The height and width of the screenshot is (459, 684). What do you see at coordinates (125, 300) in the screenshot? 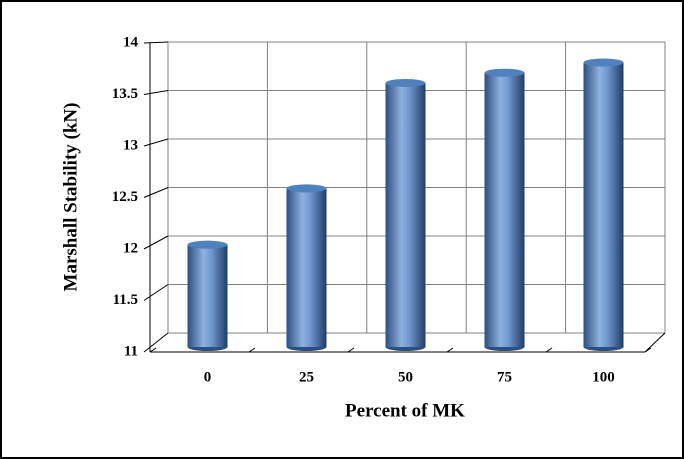
I see `y-tick-label: 11.5` at bounding box center [125, 300].